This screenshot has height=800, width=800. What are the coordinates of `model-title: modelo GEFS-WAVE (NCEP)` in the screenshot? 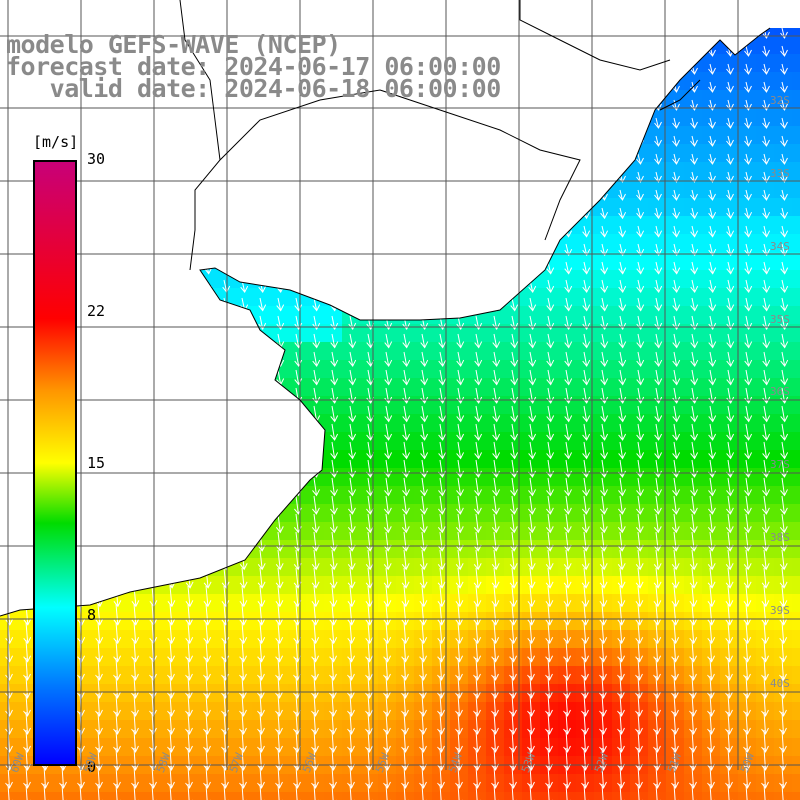 It's located at (173, 44).